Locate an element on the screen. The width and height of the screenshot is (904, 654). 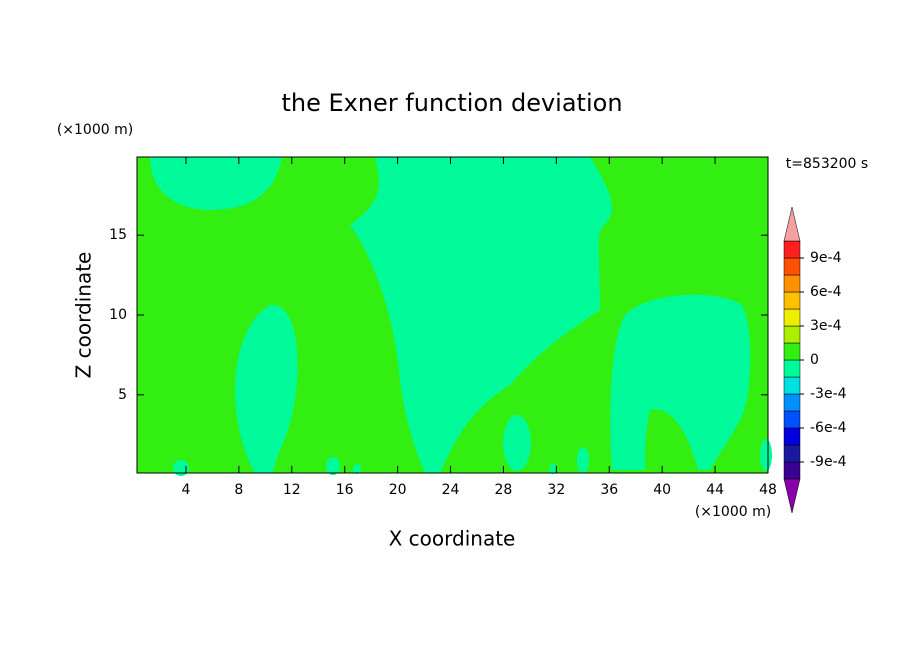
colorbar-extend-high is located at coordinates (792, 224).